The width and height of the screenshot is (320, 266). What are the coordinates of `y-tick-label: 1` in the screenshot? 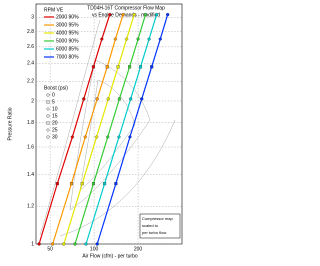 It's located at (32, 244).